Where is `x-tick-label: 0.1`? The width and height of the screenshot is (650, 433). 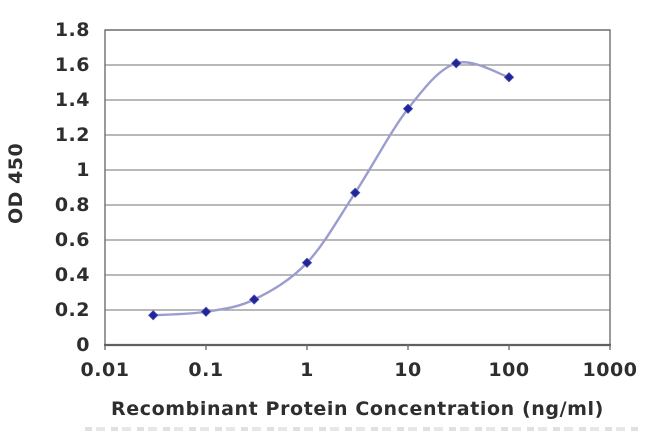 x-tick-label: 0.1 is located at coordinates (206, 370).